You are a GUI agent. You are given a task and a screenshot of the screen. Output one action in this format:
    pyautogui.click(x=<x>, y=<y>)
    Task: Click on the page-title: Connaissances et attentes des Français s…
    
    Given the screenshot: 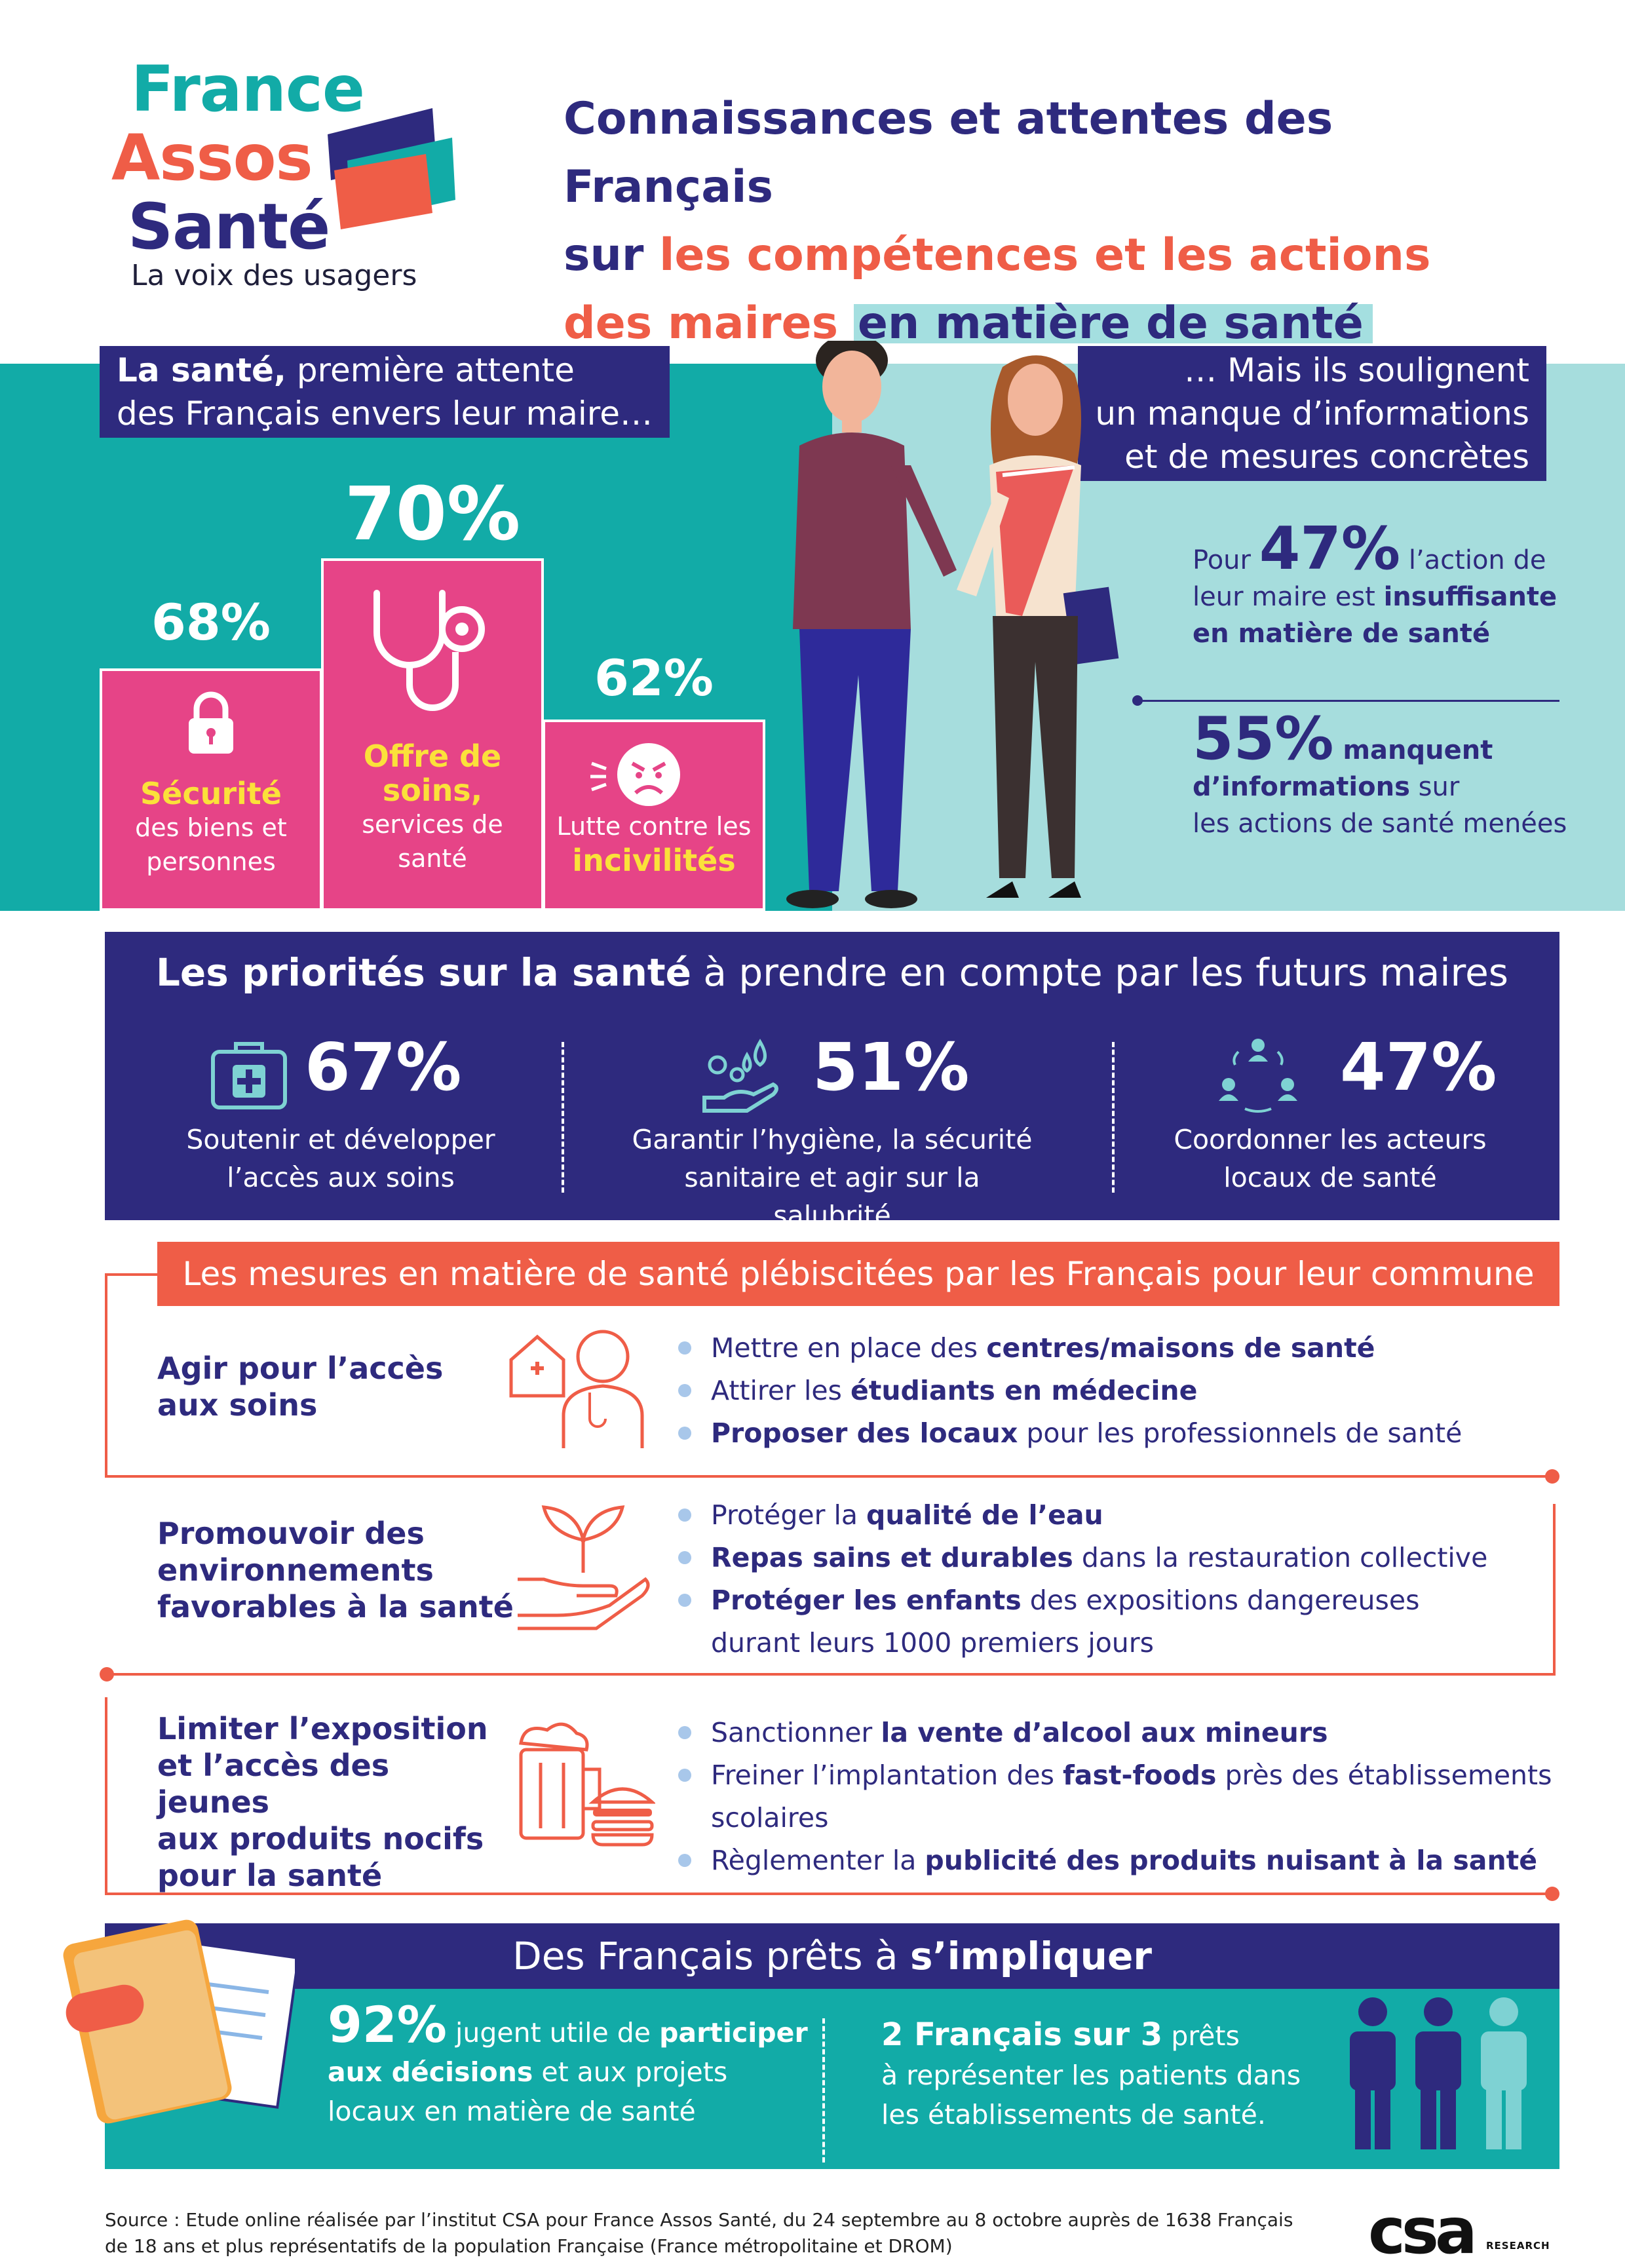 What is the action you would take?
    pyautogui.click(x=1039, y=221)
    